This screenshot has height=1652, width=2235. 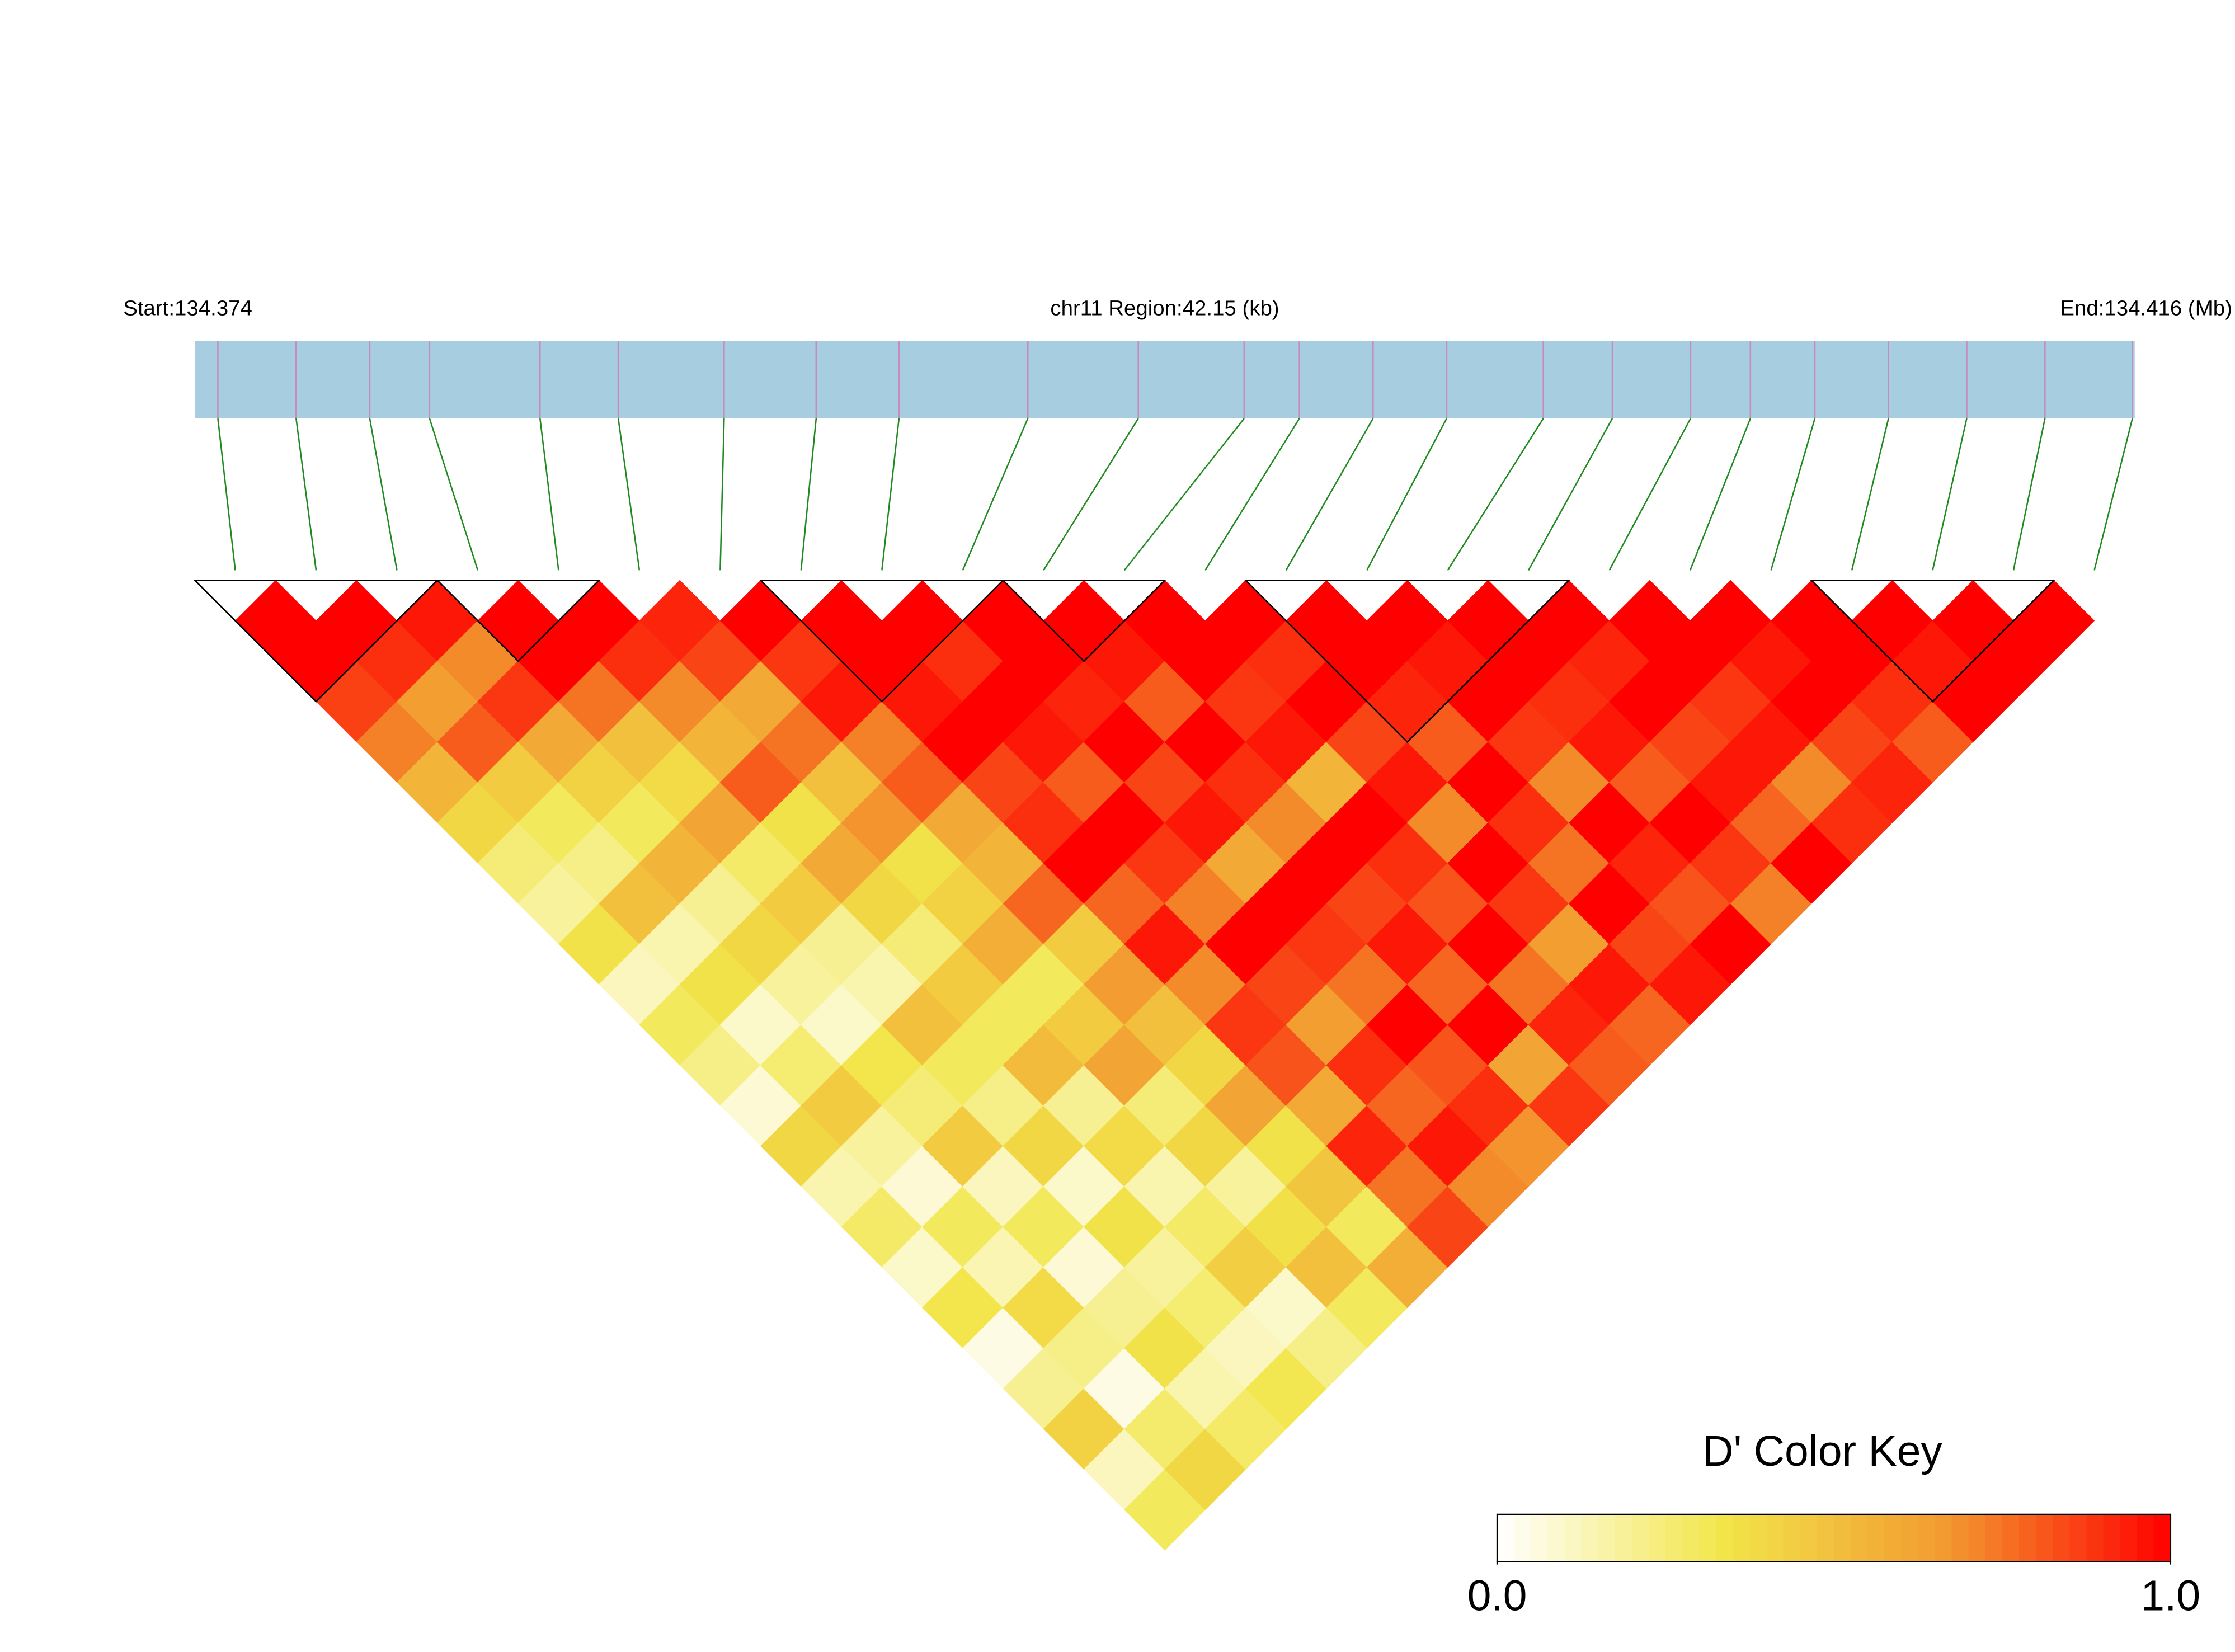 What do you see at coordinates (1165, 379) in the screenshot?
I see `region-bar` at bounding box center [1165, 379].